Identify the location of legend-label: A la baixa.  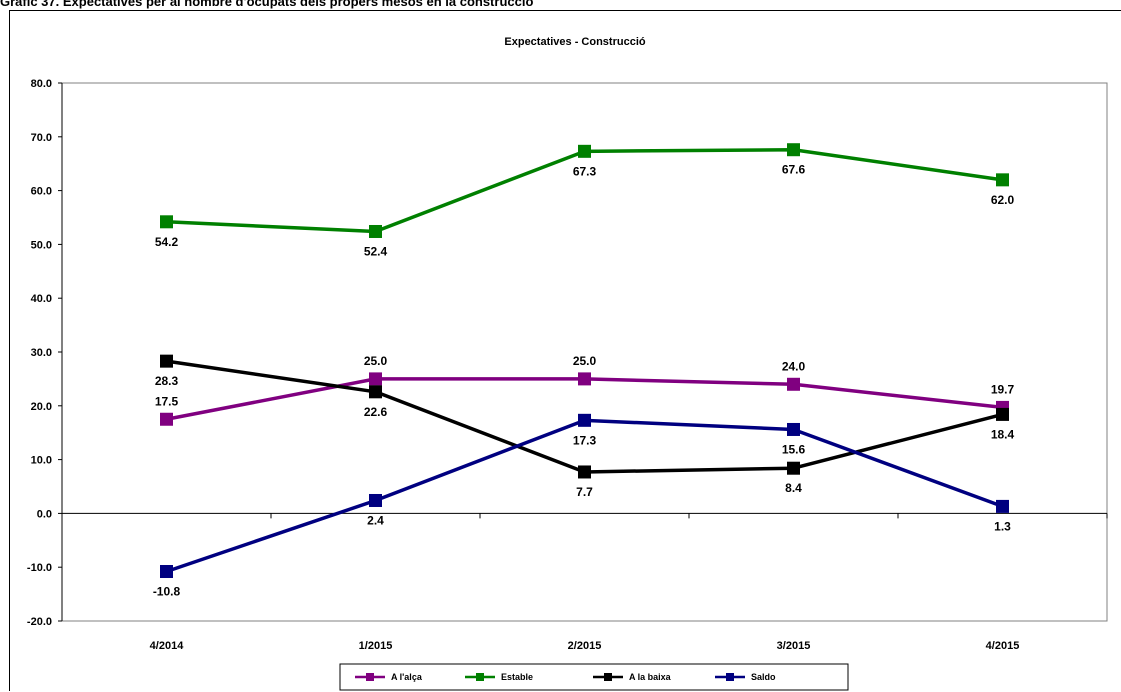
(650, 677).